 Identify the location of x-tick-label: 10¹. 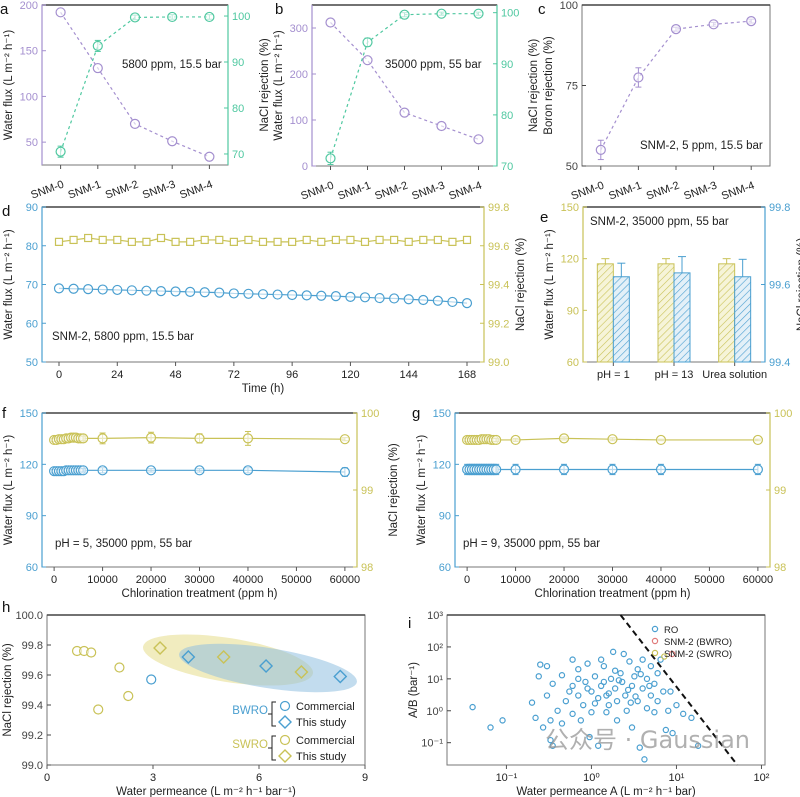
(677, 778).